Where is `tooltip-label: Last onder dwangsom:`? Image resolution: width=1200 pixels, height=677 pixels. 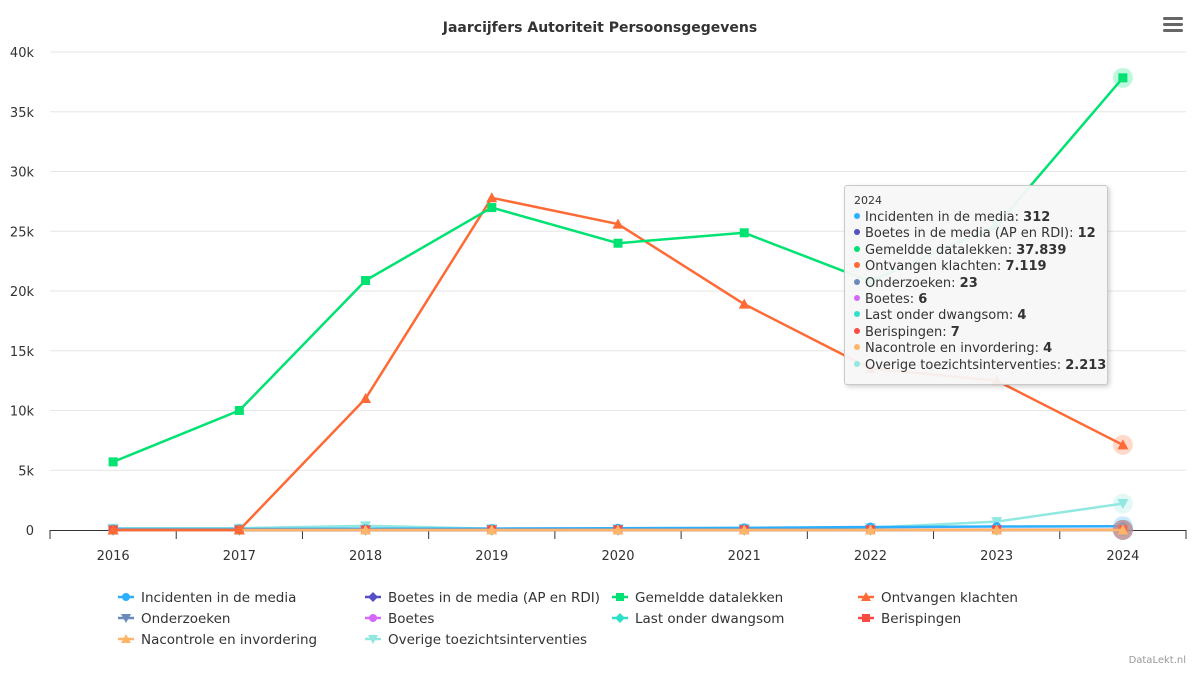
tooltip-label: Last onder dwangsom: is located at coordinates (941, 316).